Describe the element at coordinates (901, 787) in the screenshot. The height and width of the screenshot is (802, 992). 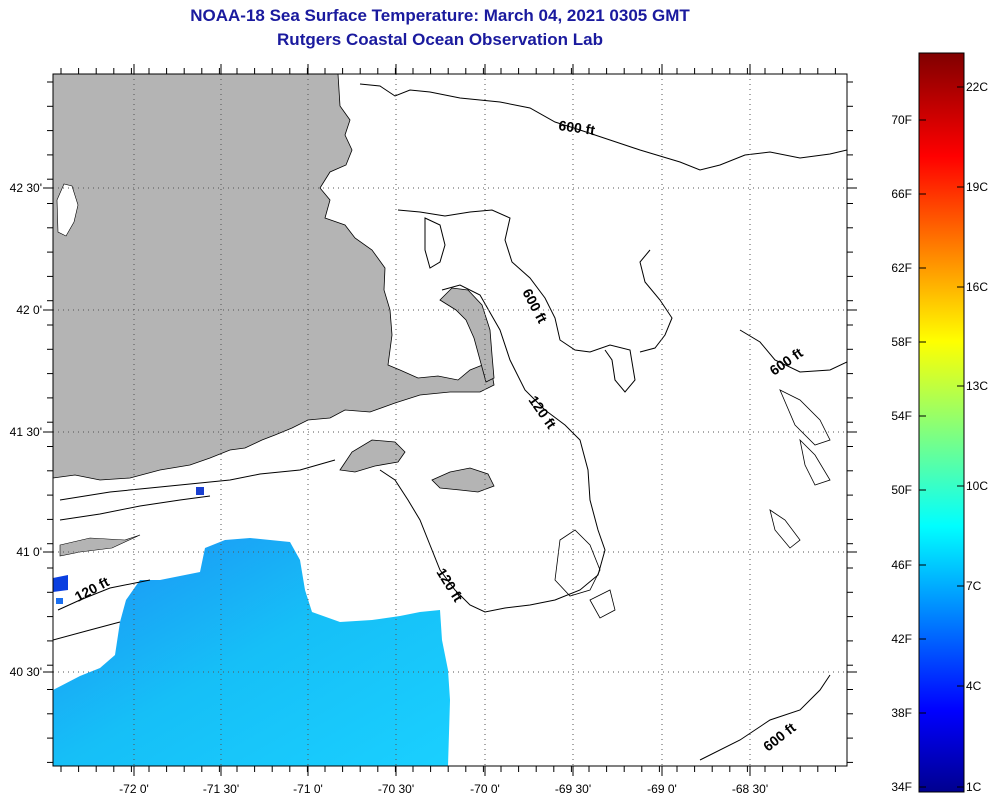
I see `colorbar-f-label: 34F` at that location.